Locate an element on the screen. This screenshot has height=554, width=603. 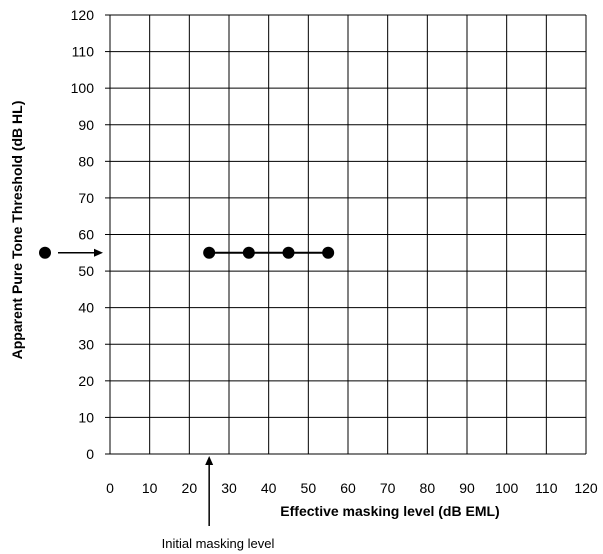
y-axis-title: Apparent Pure Tone Threshold (dB HL) is located at coordinates (17, 230).